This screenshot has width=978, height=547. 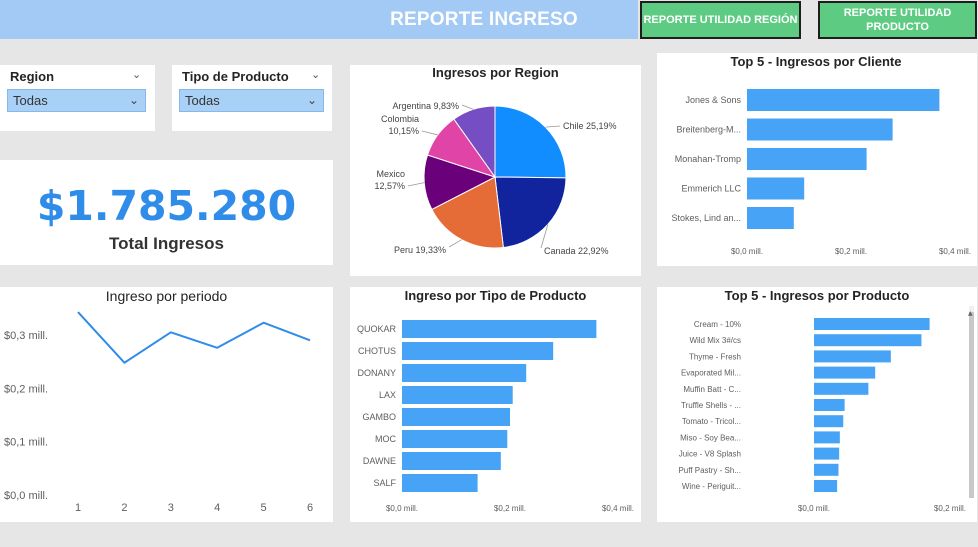 What do you see at coordinates (166, 243) in the screenshot?
I see `kpi-label: Total Ingresos` at bounding box center [166, 243].